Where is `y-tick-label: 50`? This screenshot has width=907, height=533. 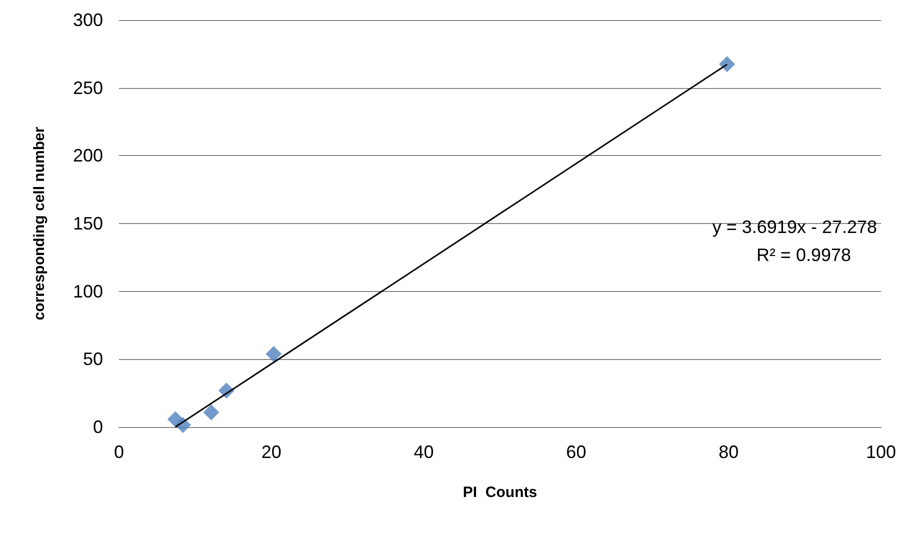 y-tick-label: 50 is located at coordinates (92, 359).